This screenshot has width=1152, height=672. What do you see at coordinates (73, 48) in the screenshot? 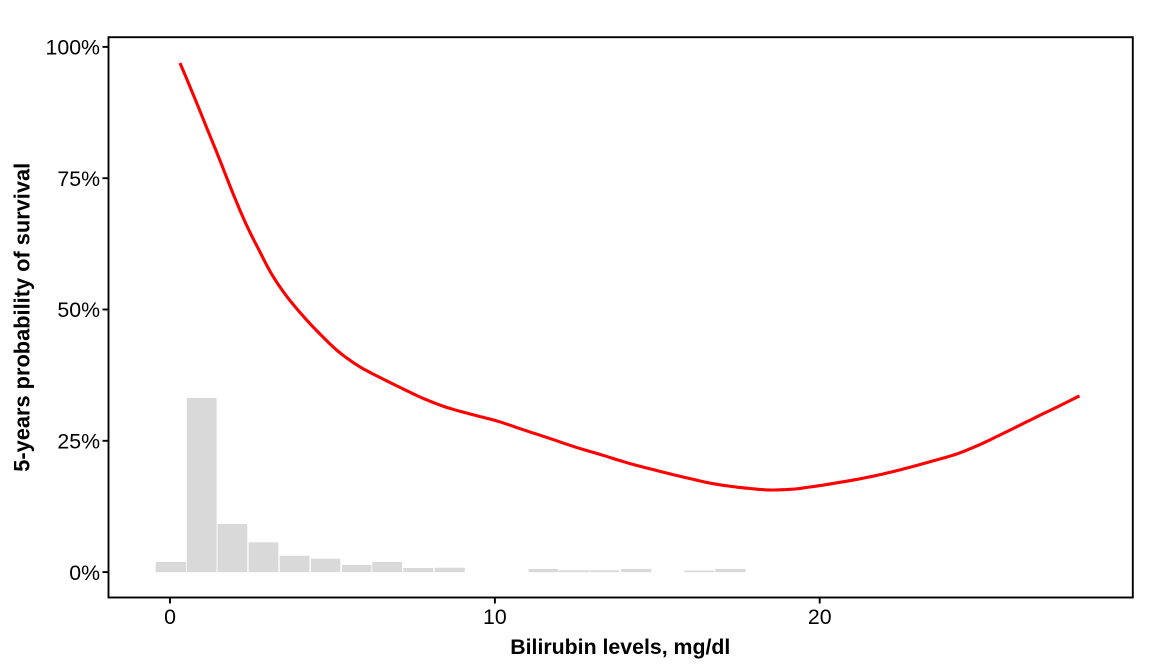
I see `svg-text: 100%` at bounding box center [73, 48].